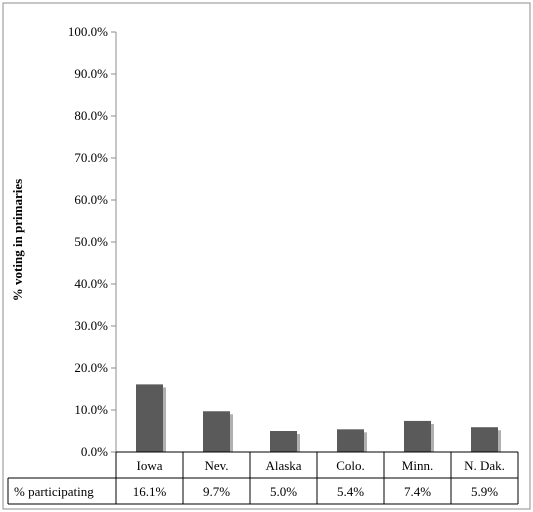 The width and height of the screenshot is (533, 512). I want to click on category-label: Colo., so click(350, 465).